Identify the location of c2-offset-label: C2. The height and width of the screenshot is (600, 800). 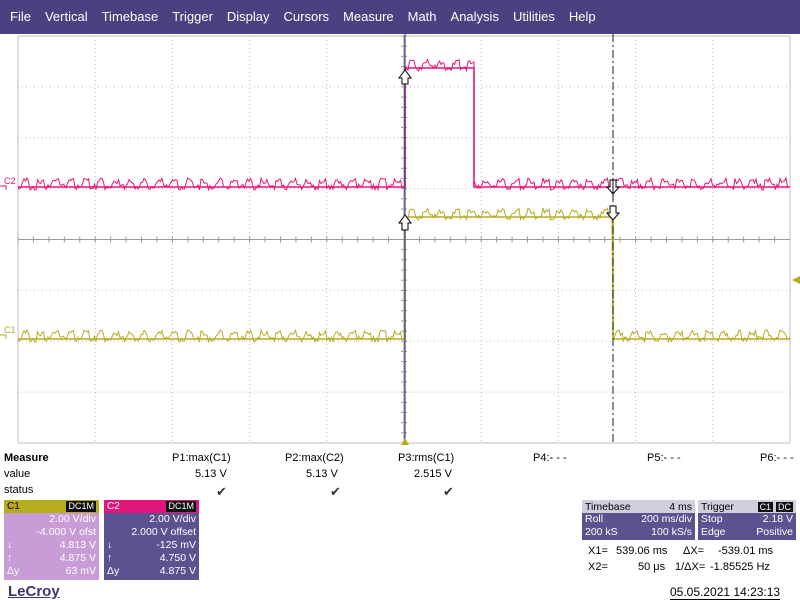
(10, 181).